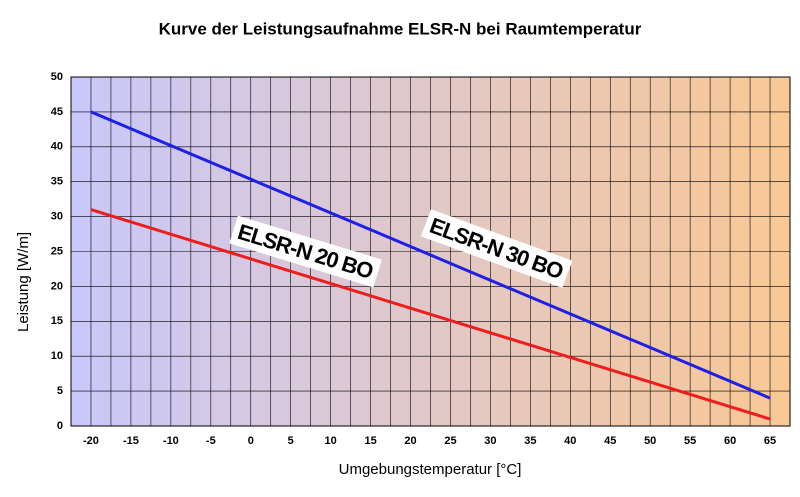 The height and width of the screenshot is (497, 800). What do you see at coordinates (331, 441) in the screenshot?
I see `x-tick-label: 10` at bounding box center [331, 441].